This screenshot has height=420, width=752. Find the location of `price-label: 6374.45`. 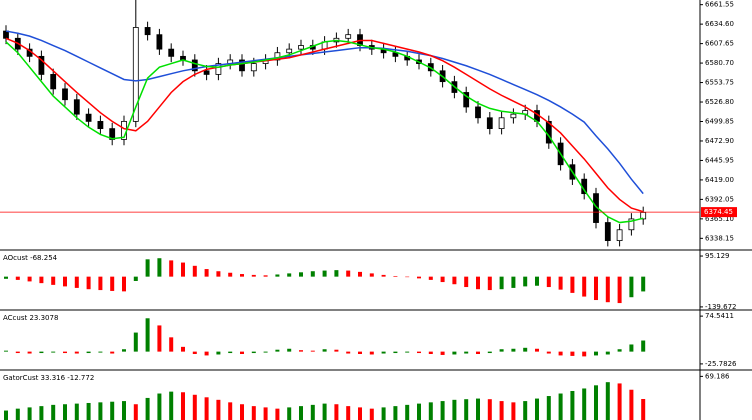

price-label: 6374.45 is located at coordinates (718, 212).